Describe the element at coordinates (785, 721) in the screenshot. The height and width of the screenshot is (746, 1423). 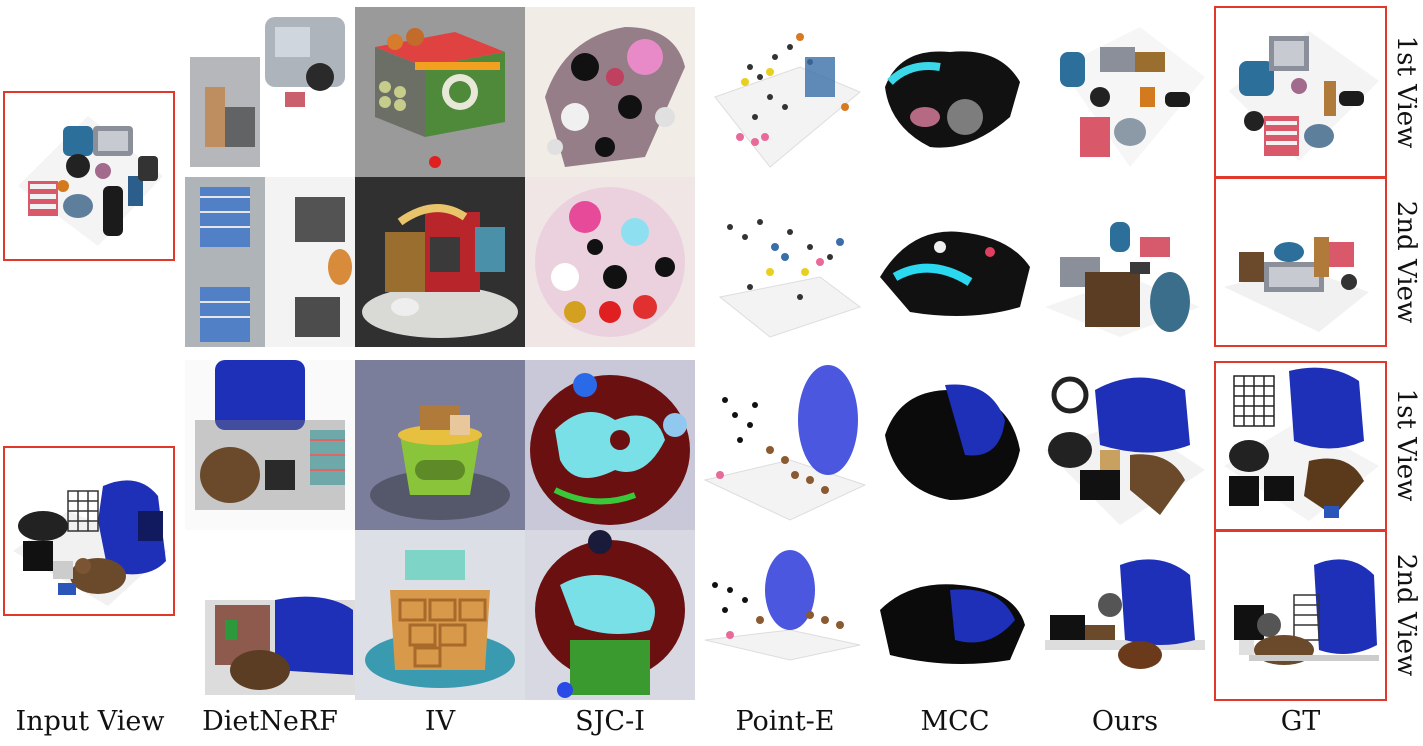
I see `column-label-point-e: Point-E` at that location.